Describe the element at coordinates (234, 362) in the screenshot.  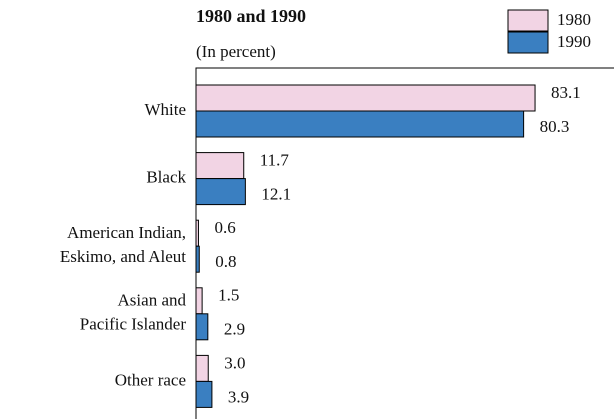
I see `value-label: 3.0` at that location.